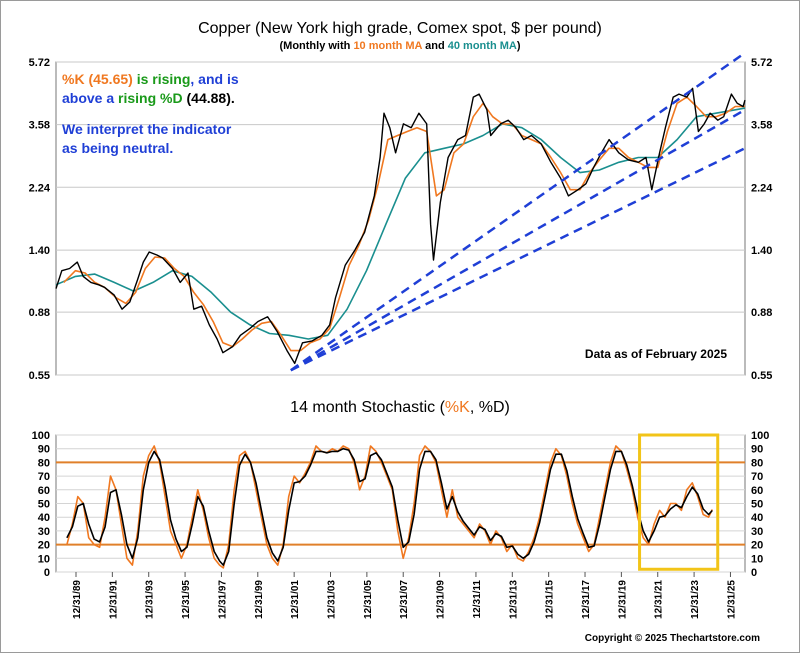 The height and width of the screenshot is (653, 800). I want to click on stochastic-x-tick-label: 12/31/21, so click(659, 599).